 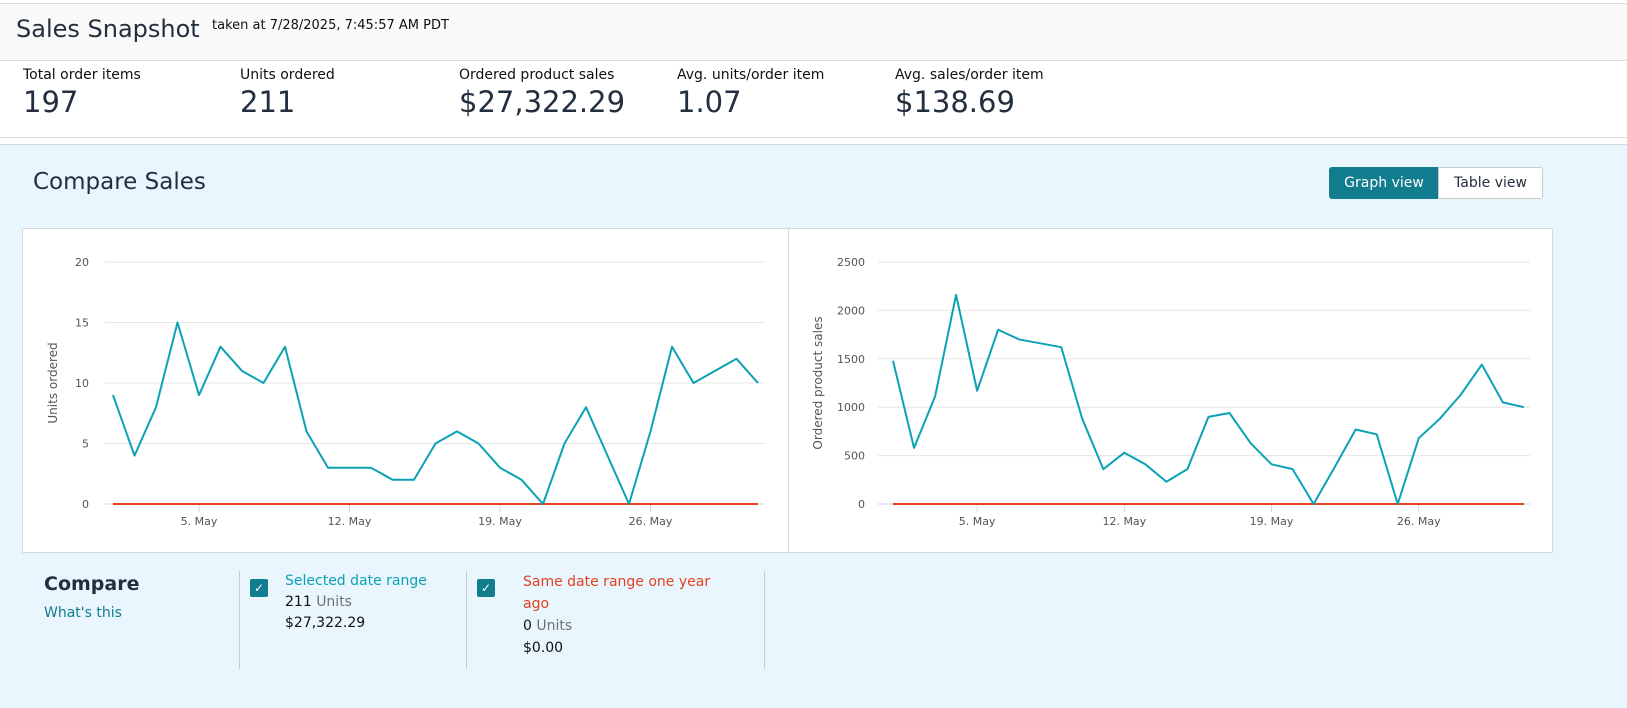 I want to click on y-axis-label: Units ordered, so click(x=53, y=382).